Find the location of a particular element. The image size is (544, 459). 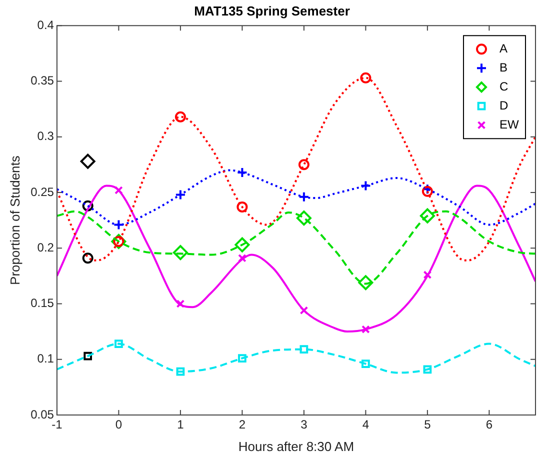

x-tick-label: 4 is located at coordinates (366, 425).